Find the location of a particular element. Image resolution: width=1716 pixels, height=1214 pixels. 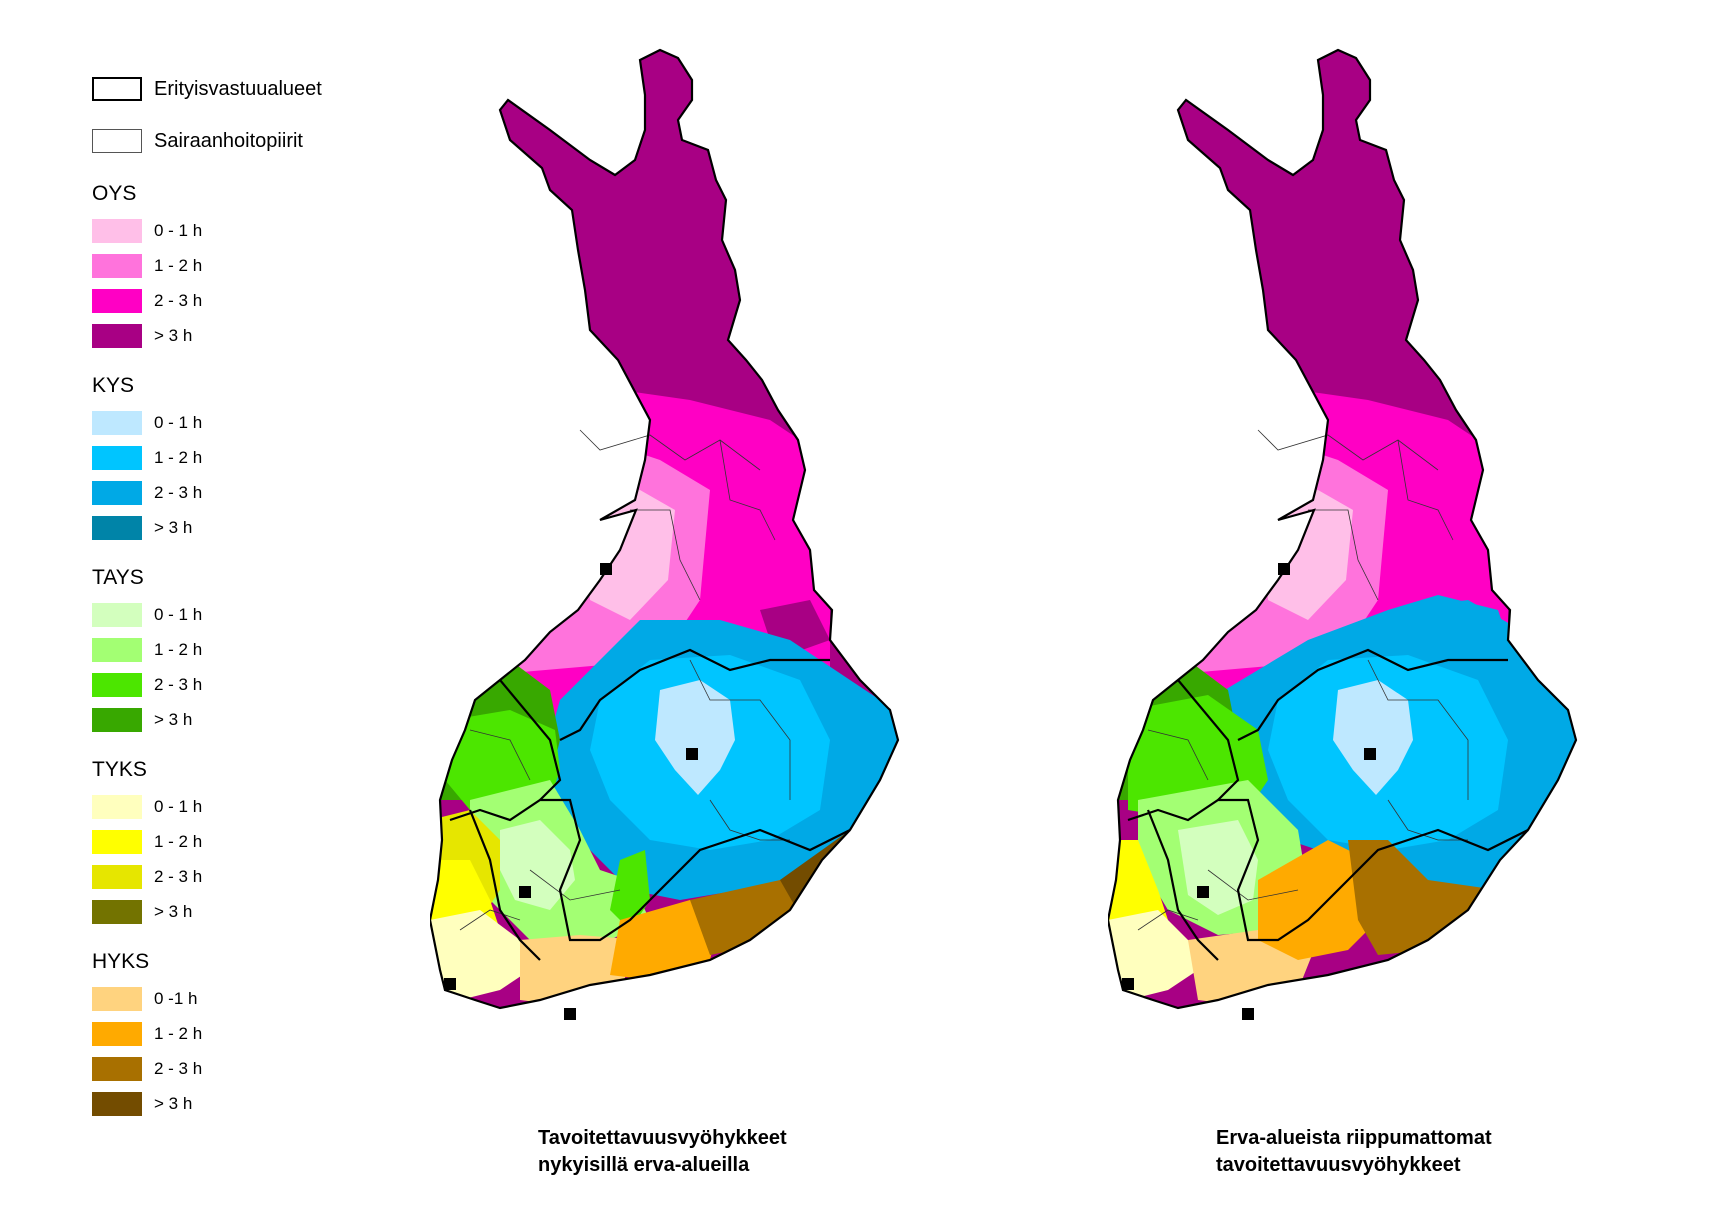

legend-group-title-hyks: HYKS is located at coordinates (121, 961).